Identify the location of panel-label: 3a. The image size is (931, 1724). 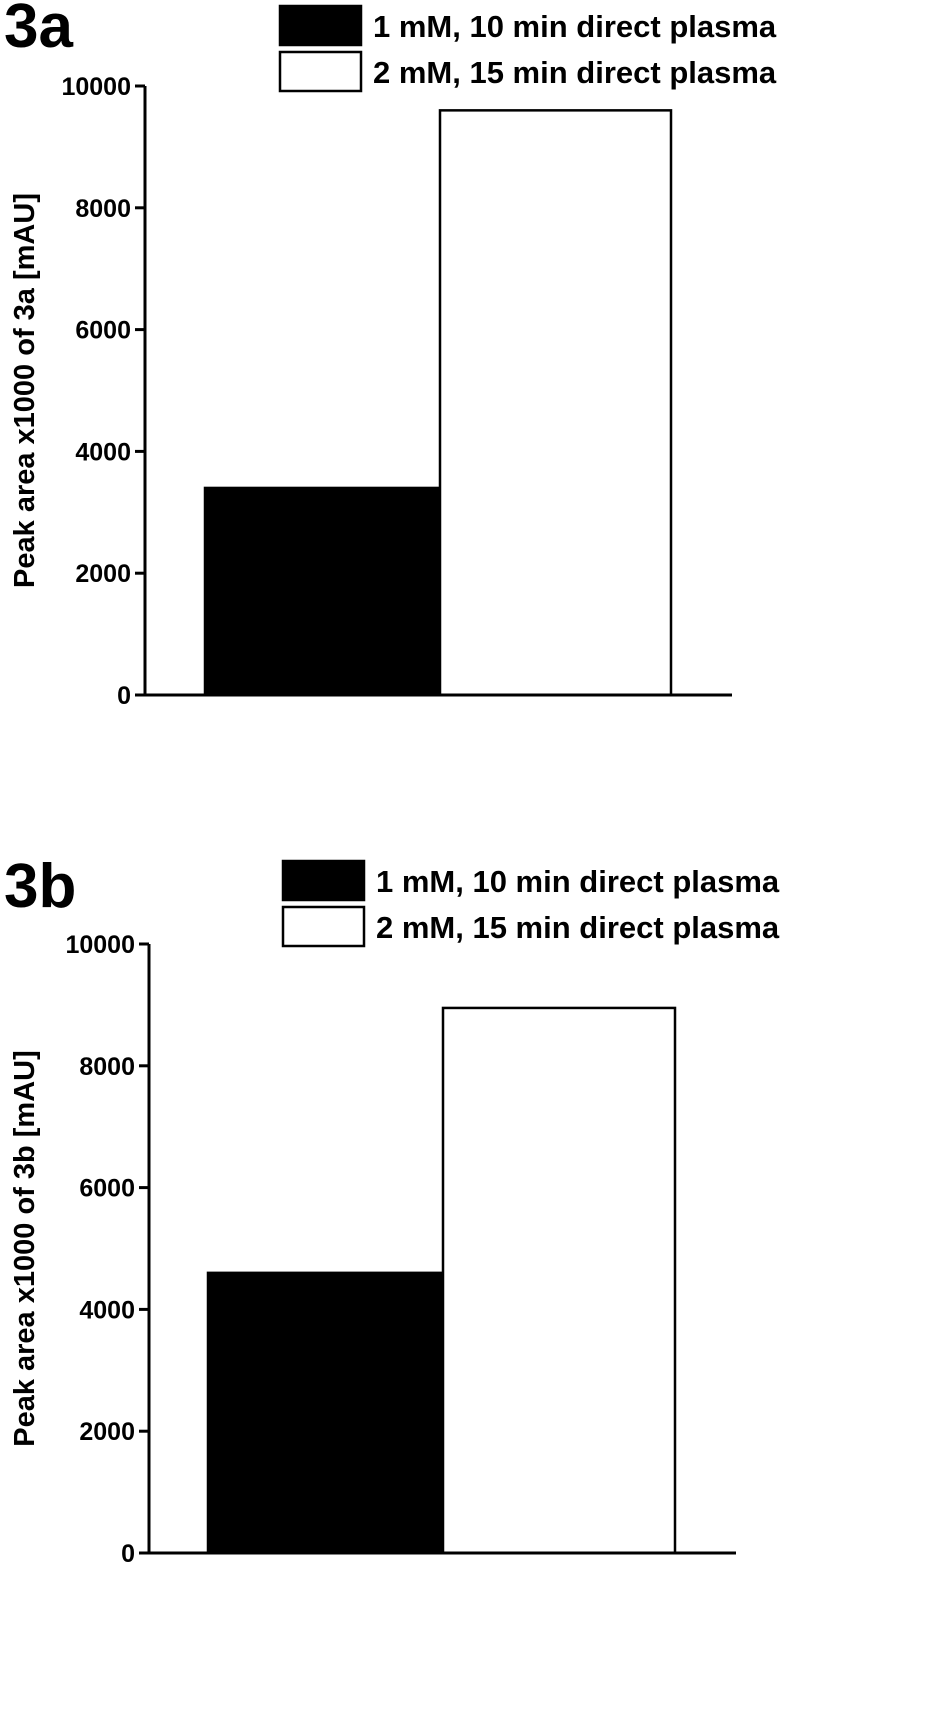
(38, 30).